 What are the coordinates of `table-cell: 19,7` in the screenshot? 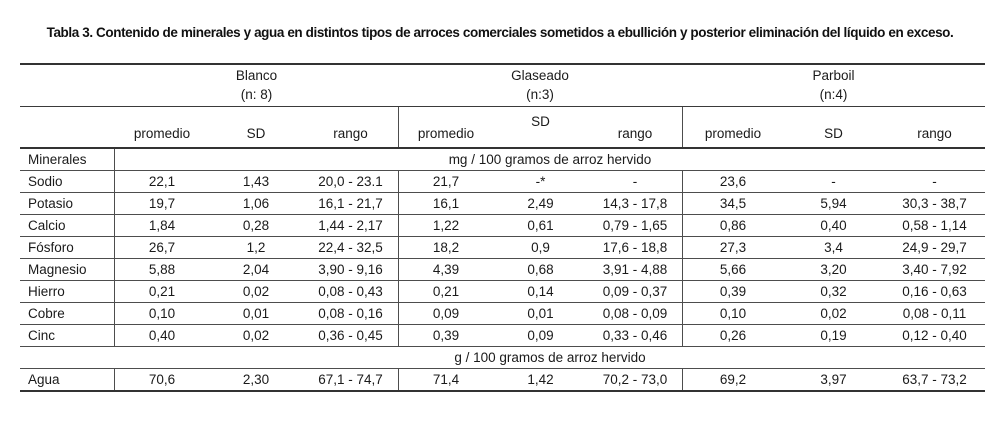 It's located at (162, 203).